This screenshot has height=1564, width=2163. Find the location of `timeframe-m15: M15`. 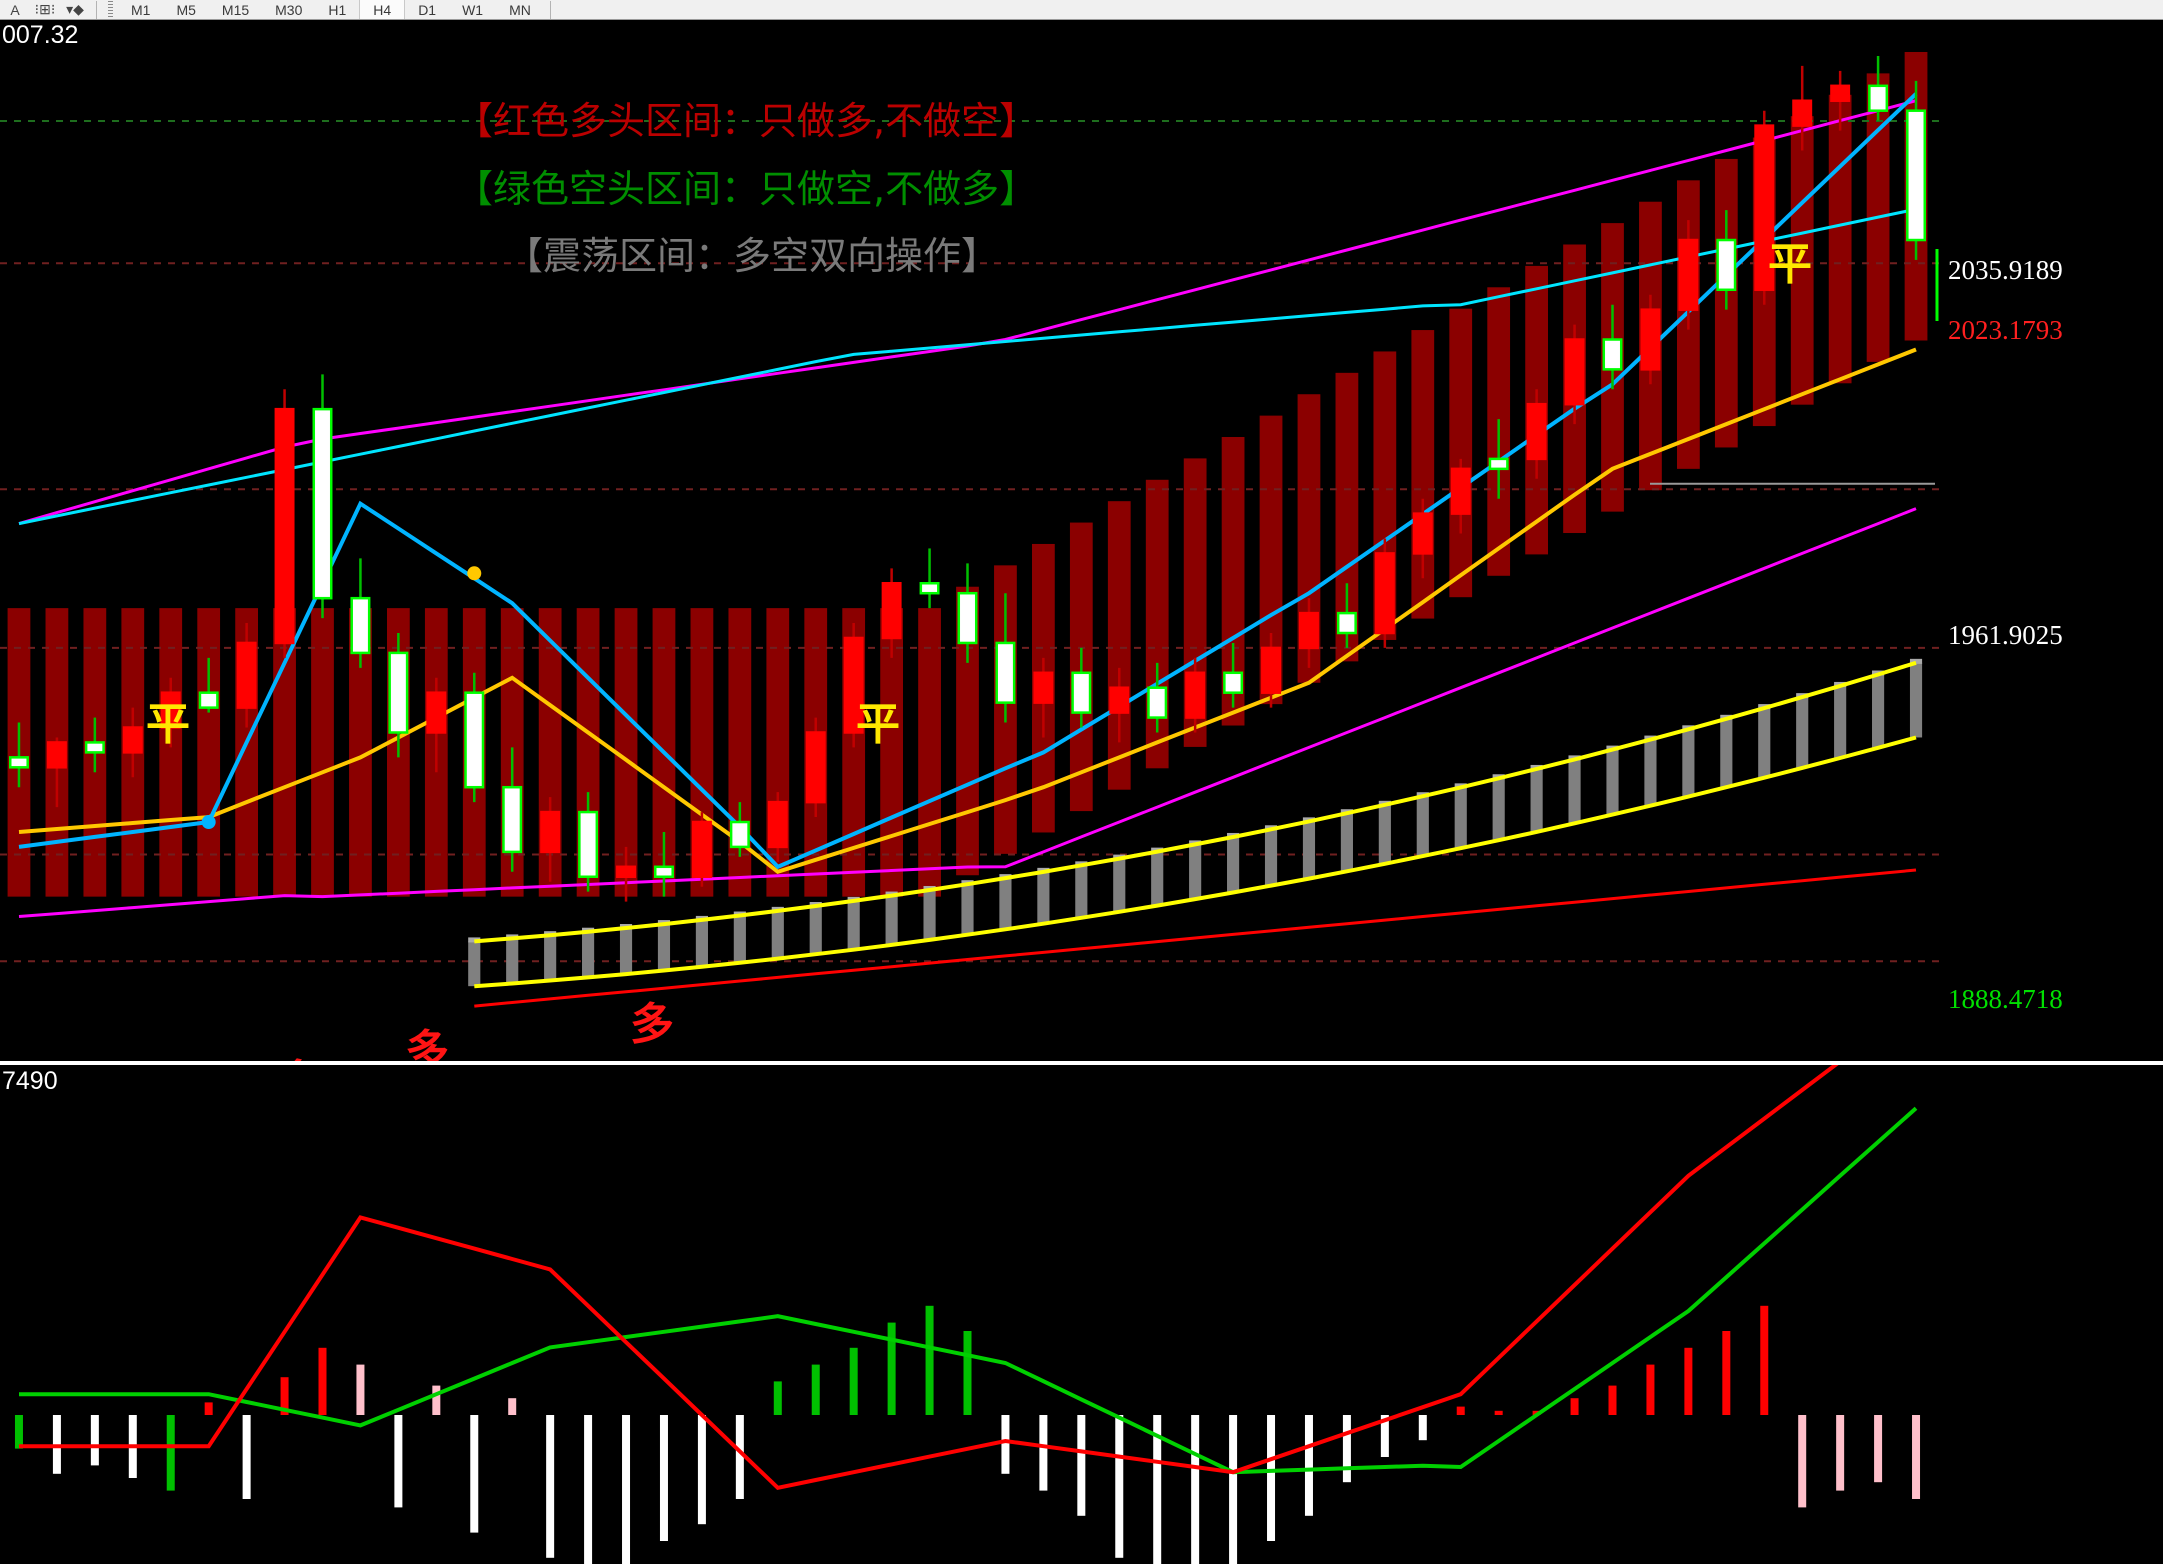

timeframe-m15: M15 is located at coordinates (235, 9).